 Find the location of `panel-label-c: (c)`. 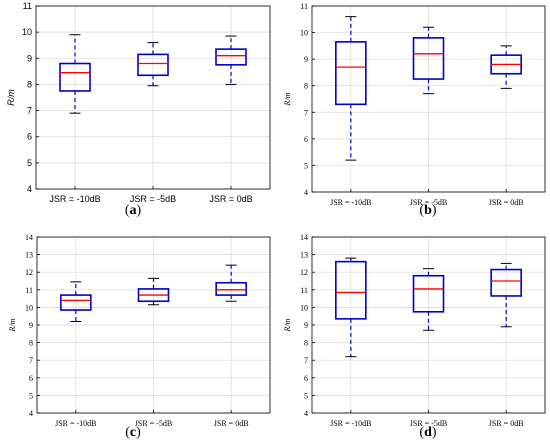

panel-label-c: (c) is located at coordinates (133, 432).